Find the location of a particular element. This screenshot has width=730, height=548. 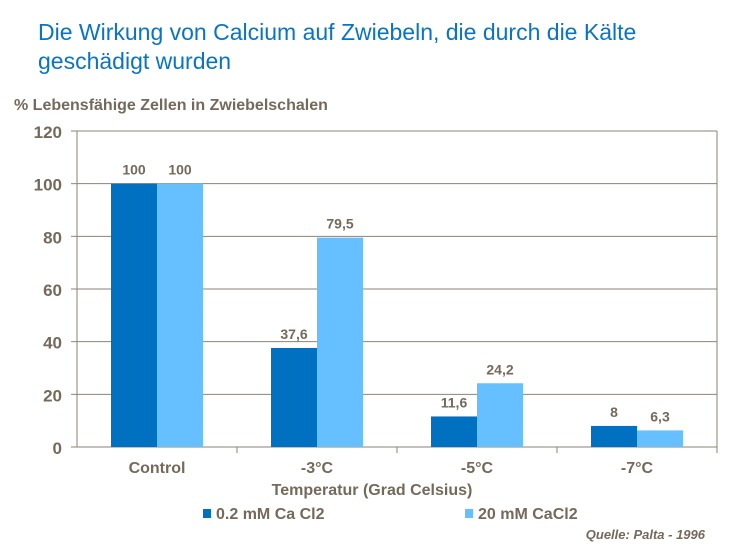

data-label: 37,6 is located at coordinates (293, 334).